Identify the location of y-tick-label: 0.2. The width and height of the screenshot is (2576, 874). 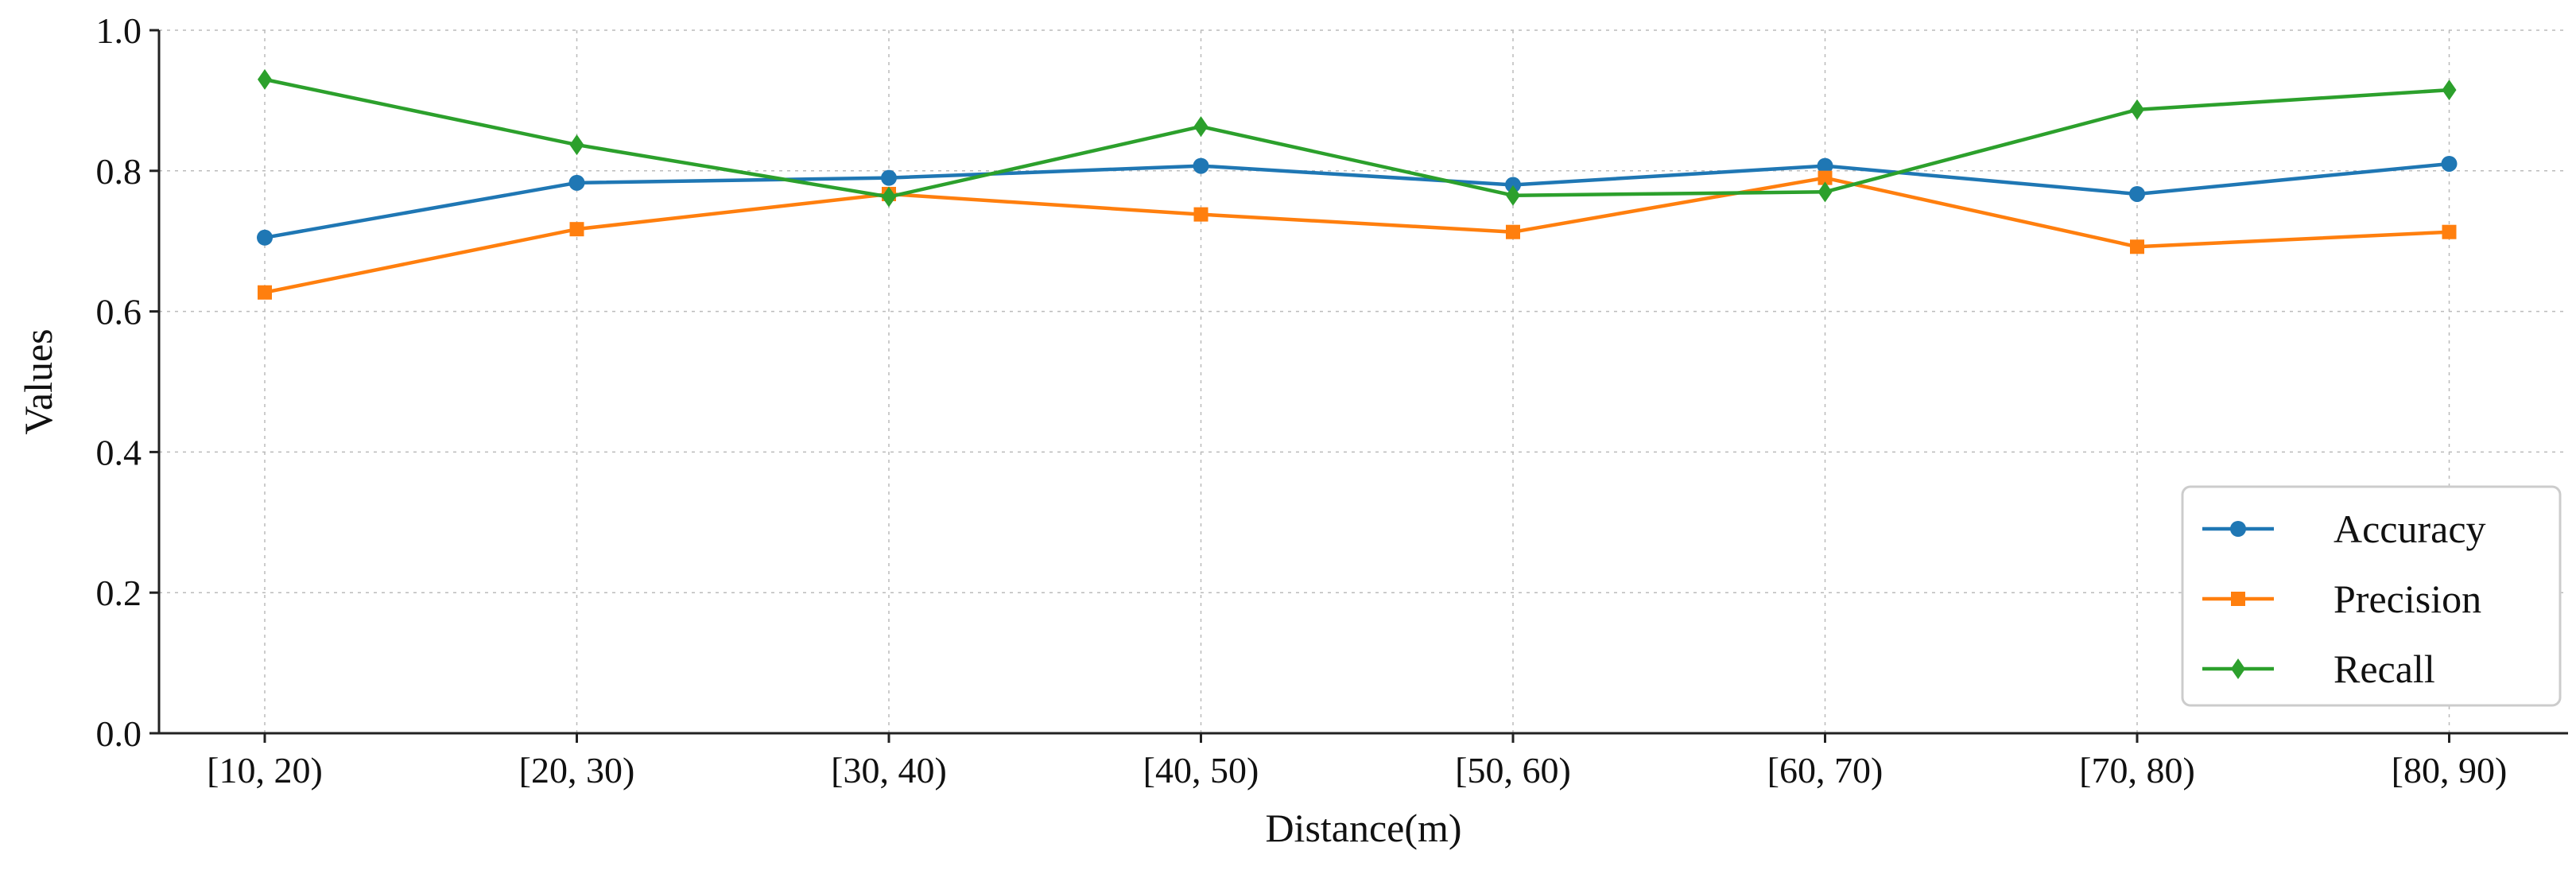
(119, 593).